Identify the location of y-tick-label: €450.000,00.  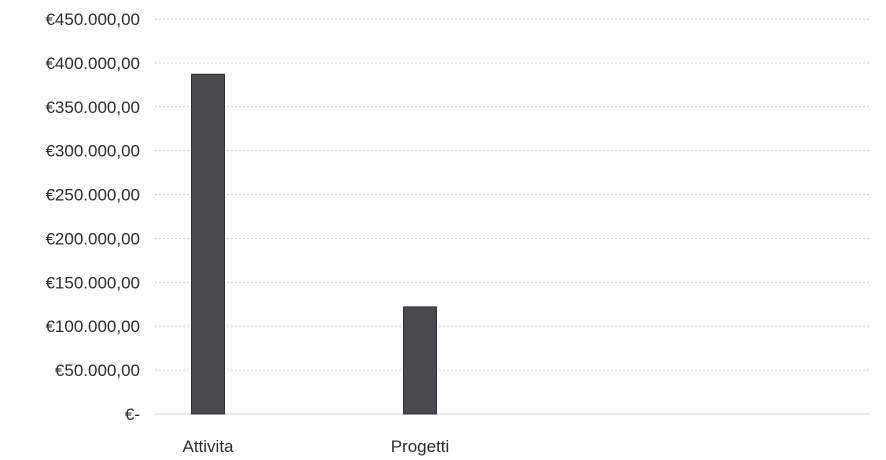
(92, 19).